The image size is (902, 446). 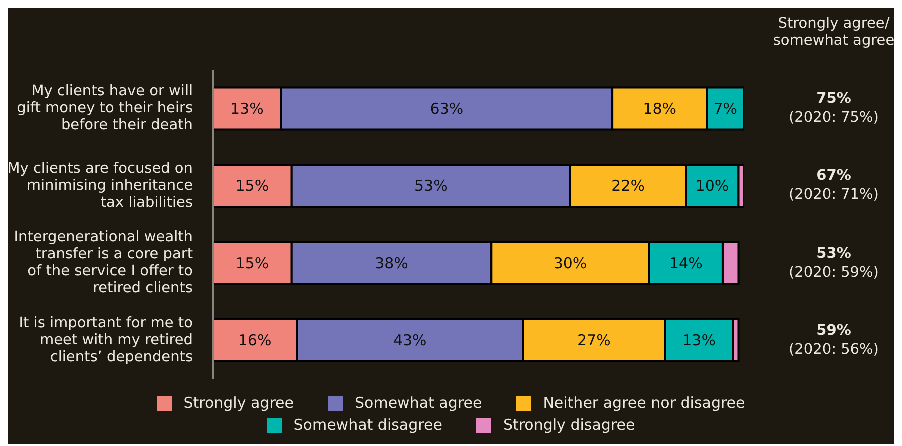 What do you see at coordinates (447, 109) in the screenshot?
I see `data-label: 63%` at bounding box center [447, 109].